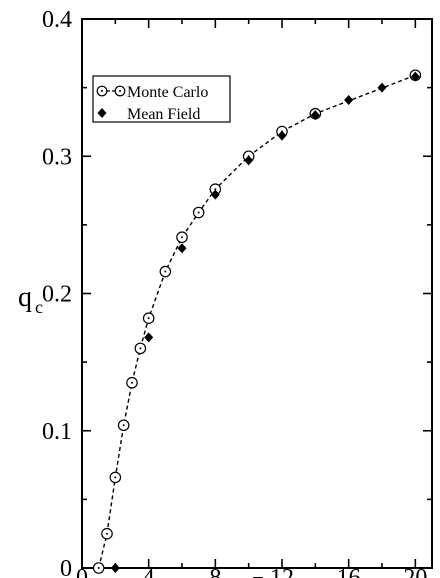  What do you see at coordinates (282, 571) in the screenshot?
I see `x-tick-label: 12` at bounding box center [282, 571].